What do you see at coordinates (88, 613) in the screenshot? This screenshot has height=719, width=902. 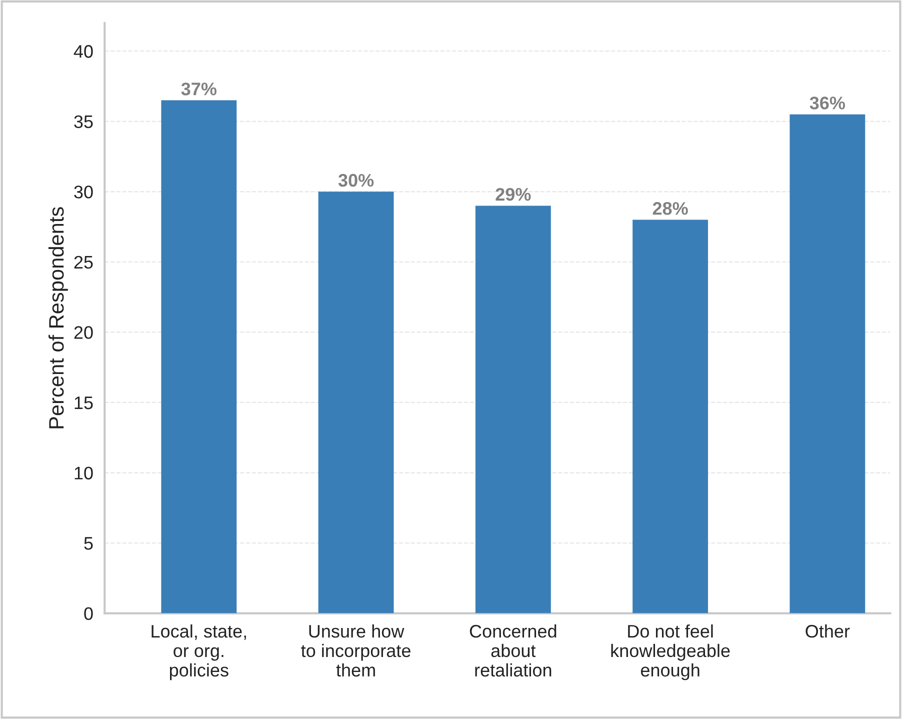 I see `y-tick-label: 0` at bounding box center [88, 613].